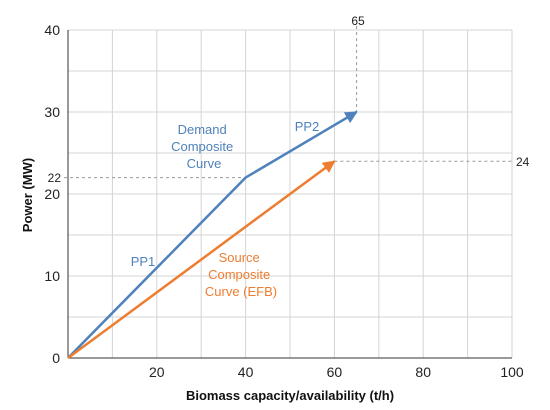  I want to click on x-tick-label: 100, so click(512, 372).